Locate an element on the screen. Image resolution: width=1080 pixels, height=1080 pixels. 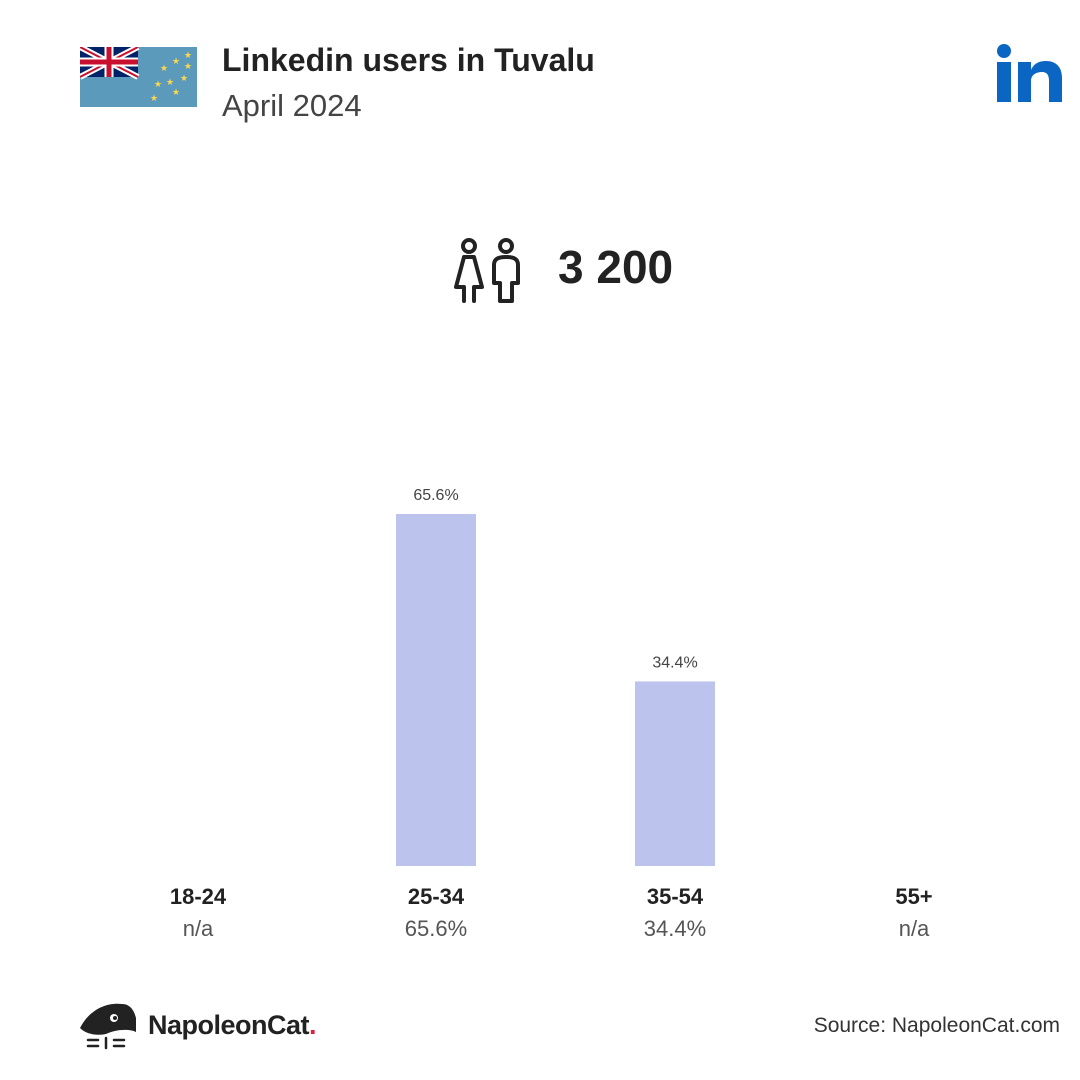
category-label-35-54: 35-54 is located at coordinates (675, 896).